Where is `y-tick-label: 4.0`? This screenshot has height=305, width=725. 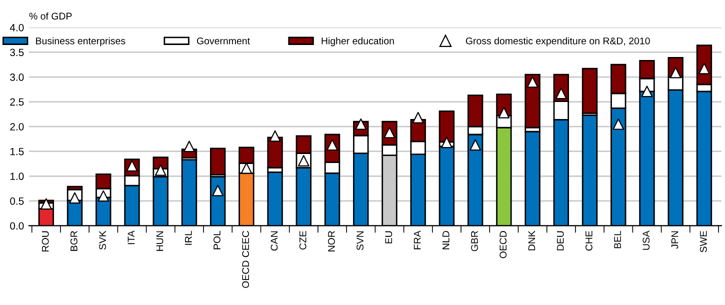 y-tick-label: 4.0 is located at coordinates (17, 28).